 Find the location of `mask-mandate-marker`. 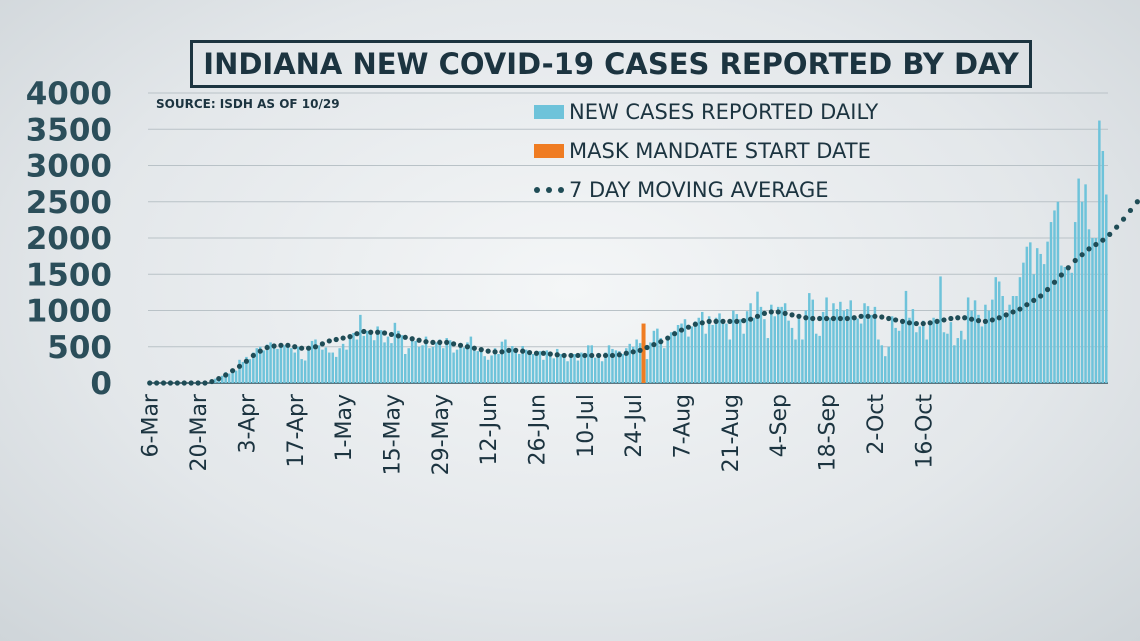

mask-mandate-marker is located at coordinates (643, 353).